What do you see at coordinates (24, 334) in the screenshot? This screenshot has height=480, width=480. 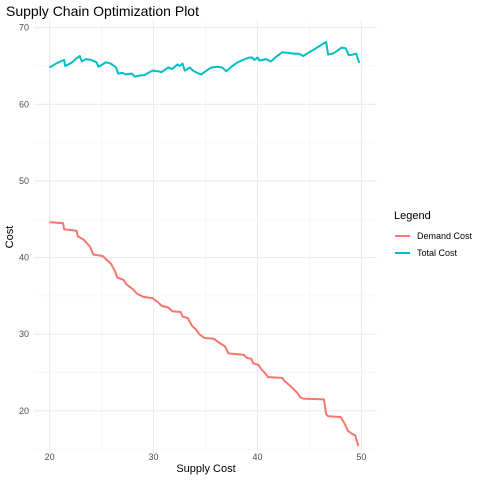 I see `y-tick-label: 30` at bounding box center [24, 334].